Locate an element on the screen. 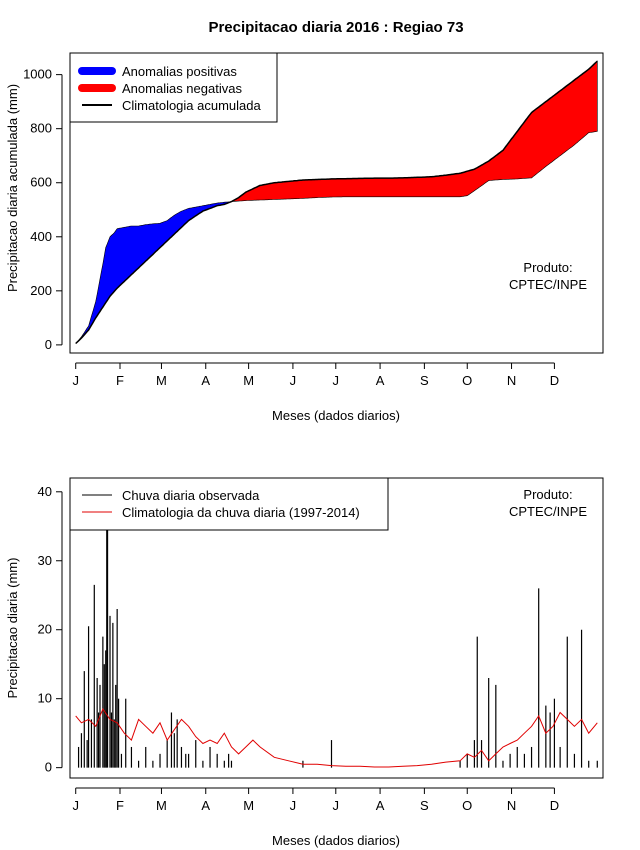 The image size is (640, 850). cumulative-ylabel: Precipitacao diaria acumulada (mm) is located at coordinates (12, 188).